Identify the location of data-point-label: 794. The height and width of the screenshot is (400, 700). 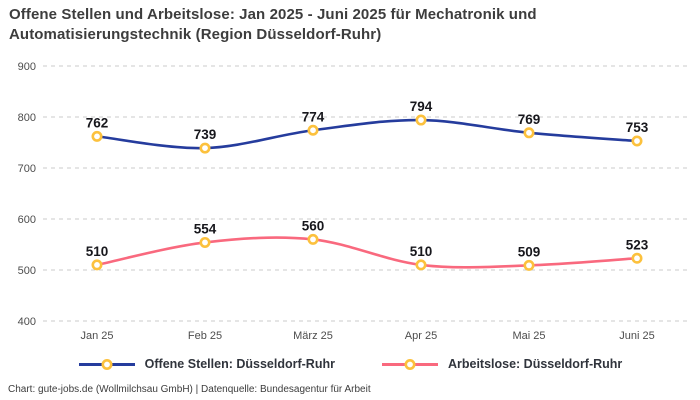
(421, 106).